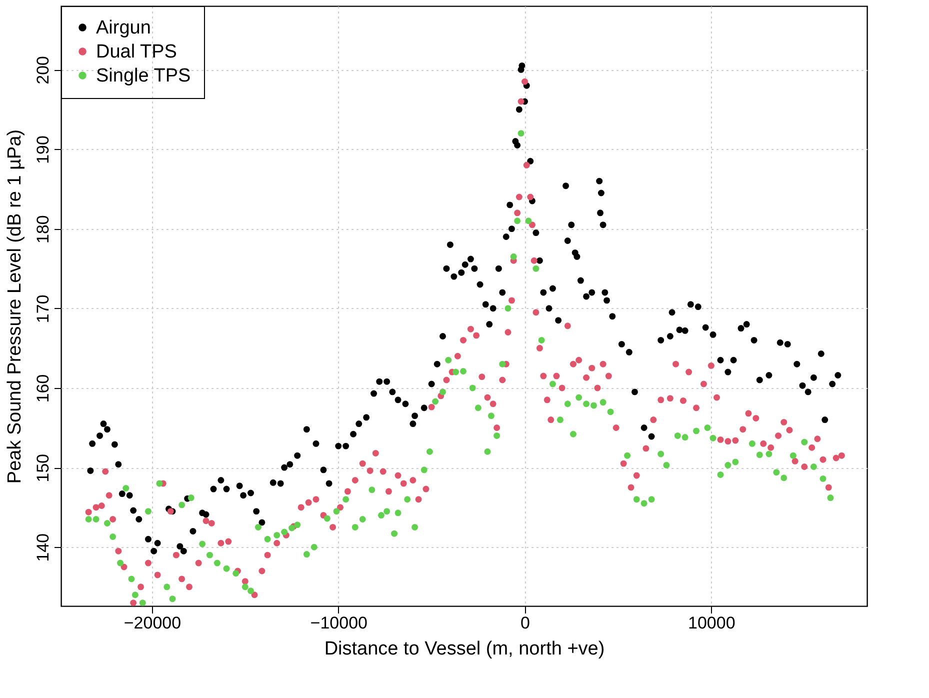 Image resolution: width=929 pixels, height=698 pixels. Describe the element at coordinates (339, 623) in the screenshot. I see `x-tick-label: −10000` at that location.